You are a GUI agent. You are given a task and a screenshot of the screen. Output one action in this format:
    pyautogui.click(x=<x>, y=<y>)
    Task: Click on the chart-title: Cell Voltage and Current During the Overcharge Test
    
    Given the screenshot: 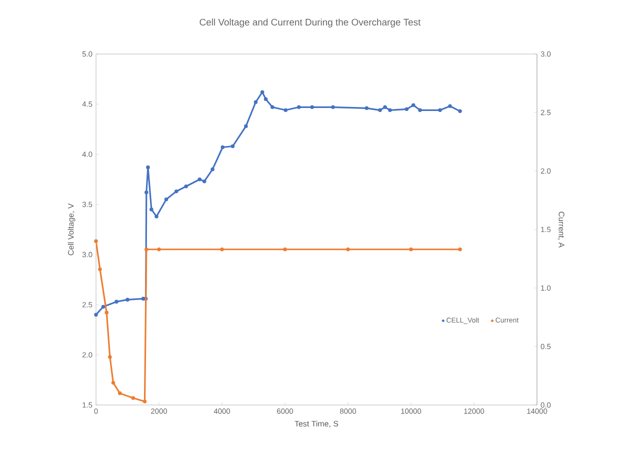 What is the action you would take?
    pyautogui.click(x=310, y=23)
    